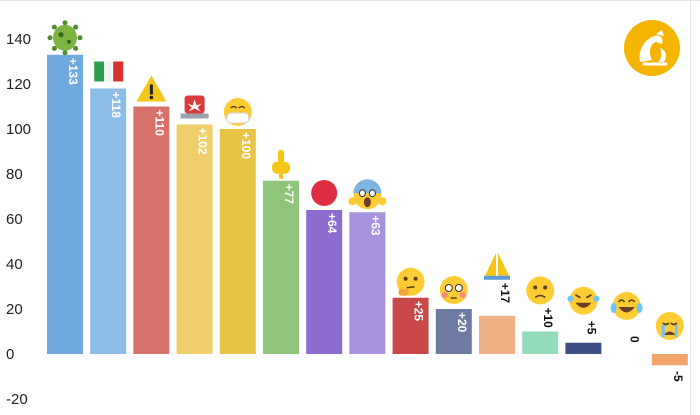 The image size is (700, 415). I want to click on red-circle-icon, so click(324, 193).